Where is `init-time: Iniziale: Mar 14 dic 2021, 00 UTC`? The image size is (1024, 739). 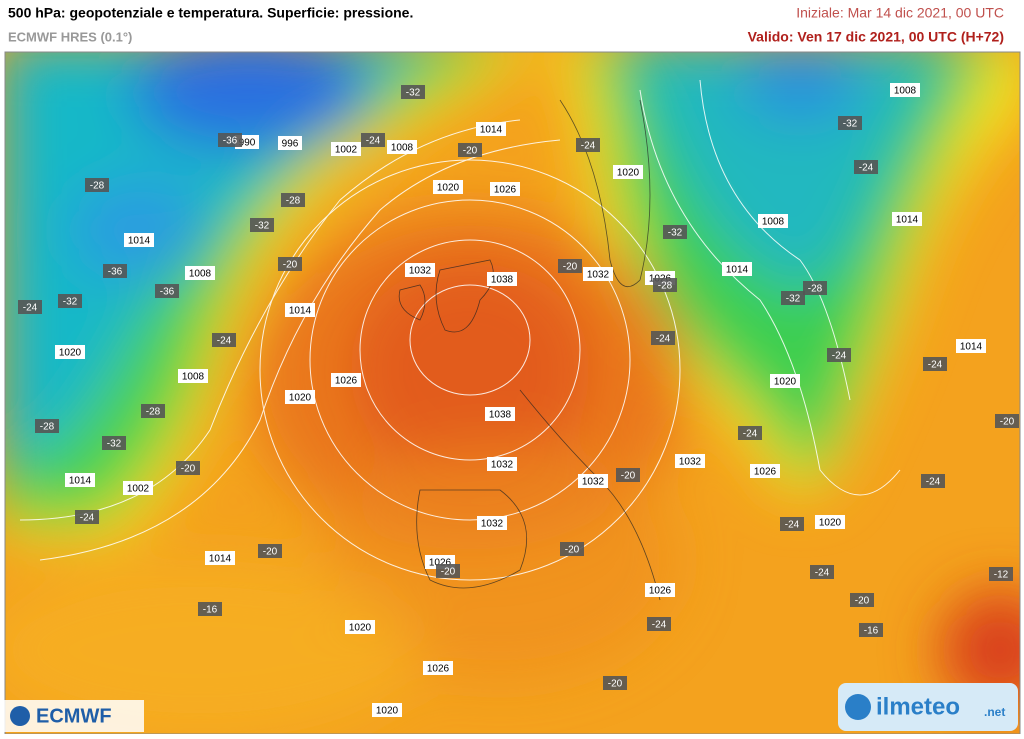 init-time: Iniziale: Mar 14 dic 2021, 00 UTC is located at coordinates (900, 13).